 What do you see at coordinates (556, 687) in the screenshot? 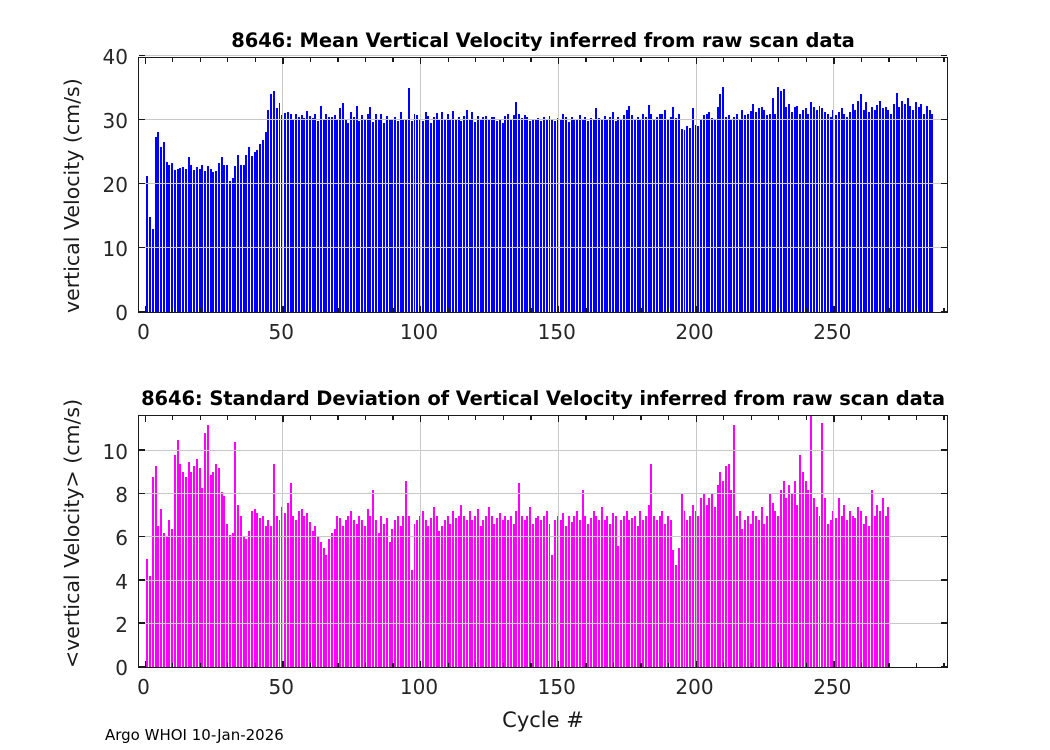
I see `x-axis-tick-label: 150` at bounding box center [556, 687].